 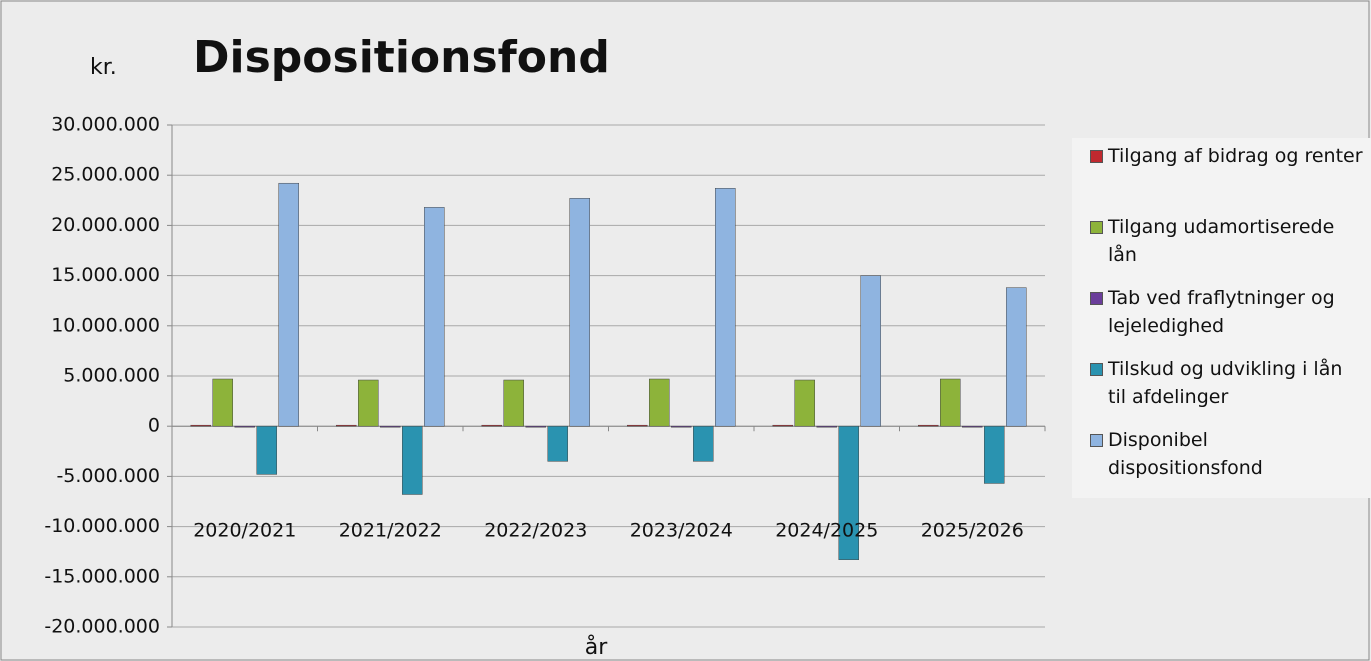 What do you see at coordinates (105, 325) in the screenshot?
I see `y-tick-label: 10.000.000` at bounding box center [105, 325].